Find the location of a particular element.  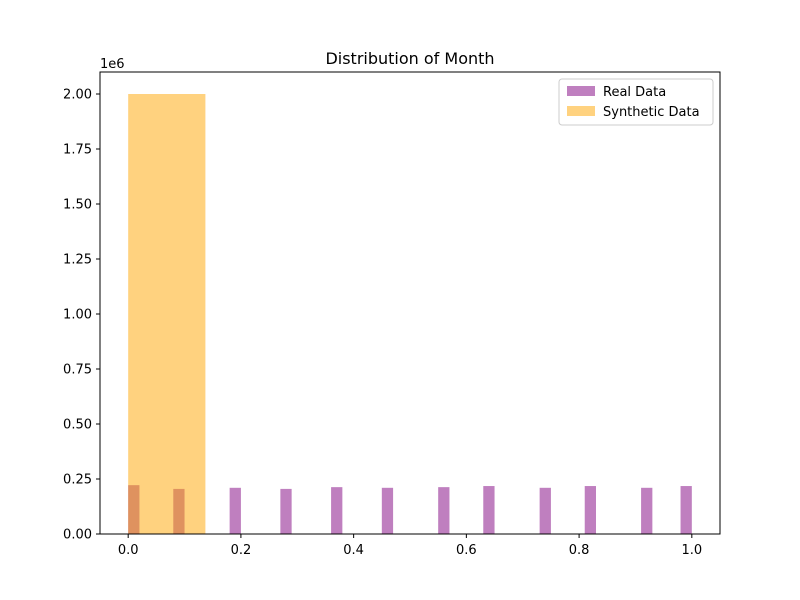

y-tick-label: 1.50 is located at coordinates (77, 205).